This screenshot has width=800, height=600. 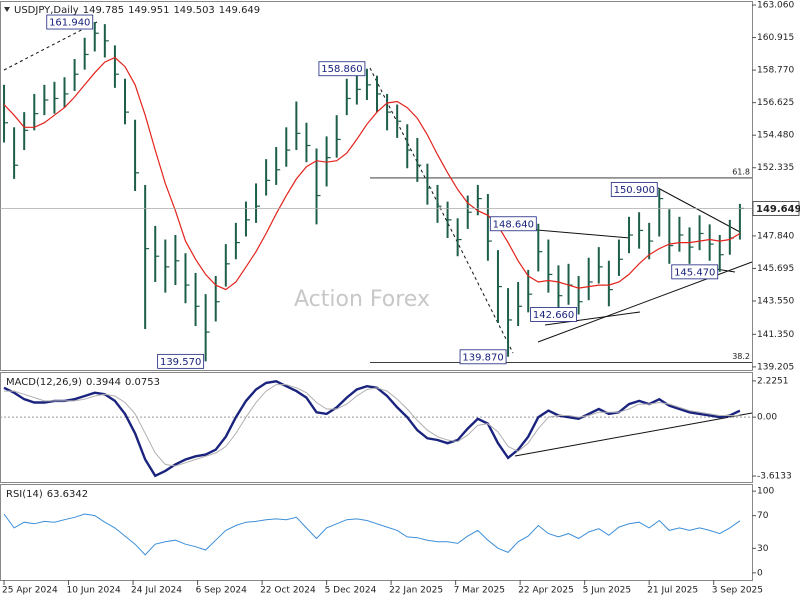 I want to click on annotation-label: 139.870, so click(x=482, y=357).